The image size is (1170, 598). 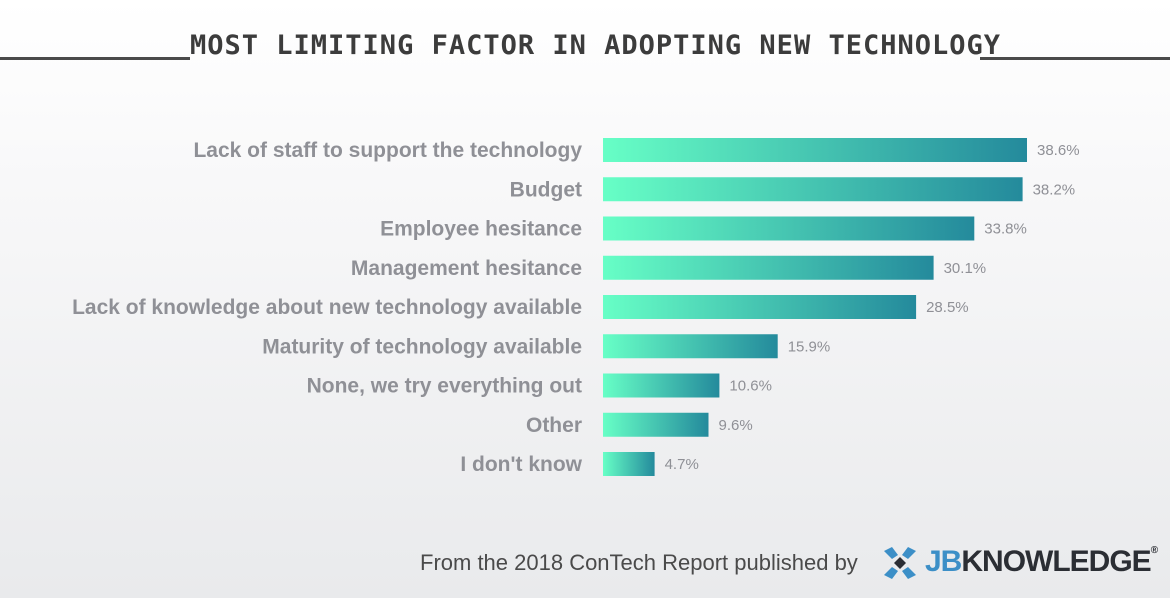 What do you see at coordinates (900, 563) in the screenshot?
I see `jbknowledge-logo-icon` at bounding box center [900, 563].